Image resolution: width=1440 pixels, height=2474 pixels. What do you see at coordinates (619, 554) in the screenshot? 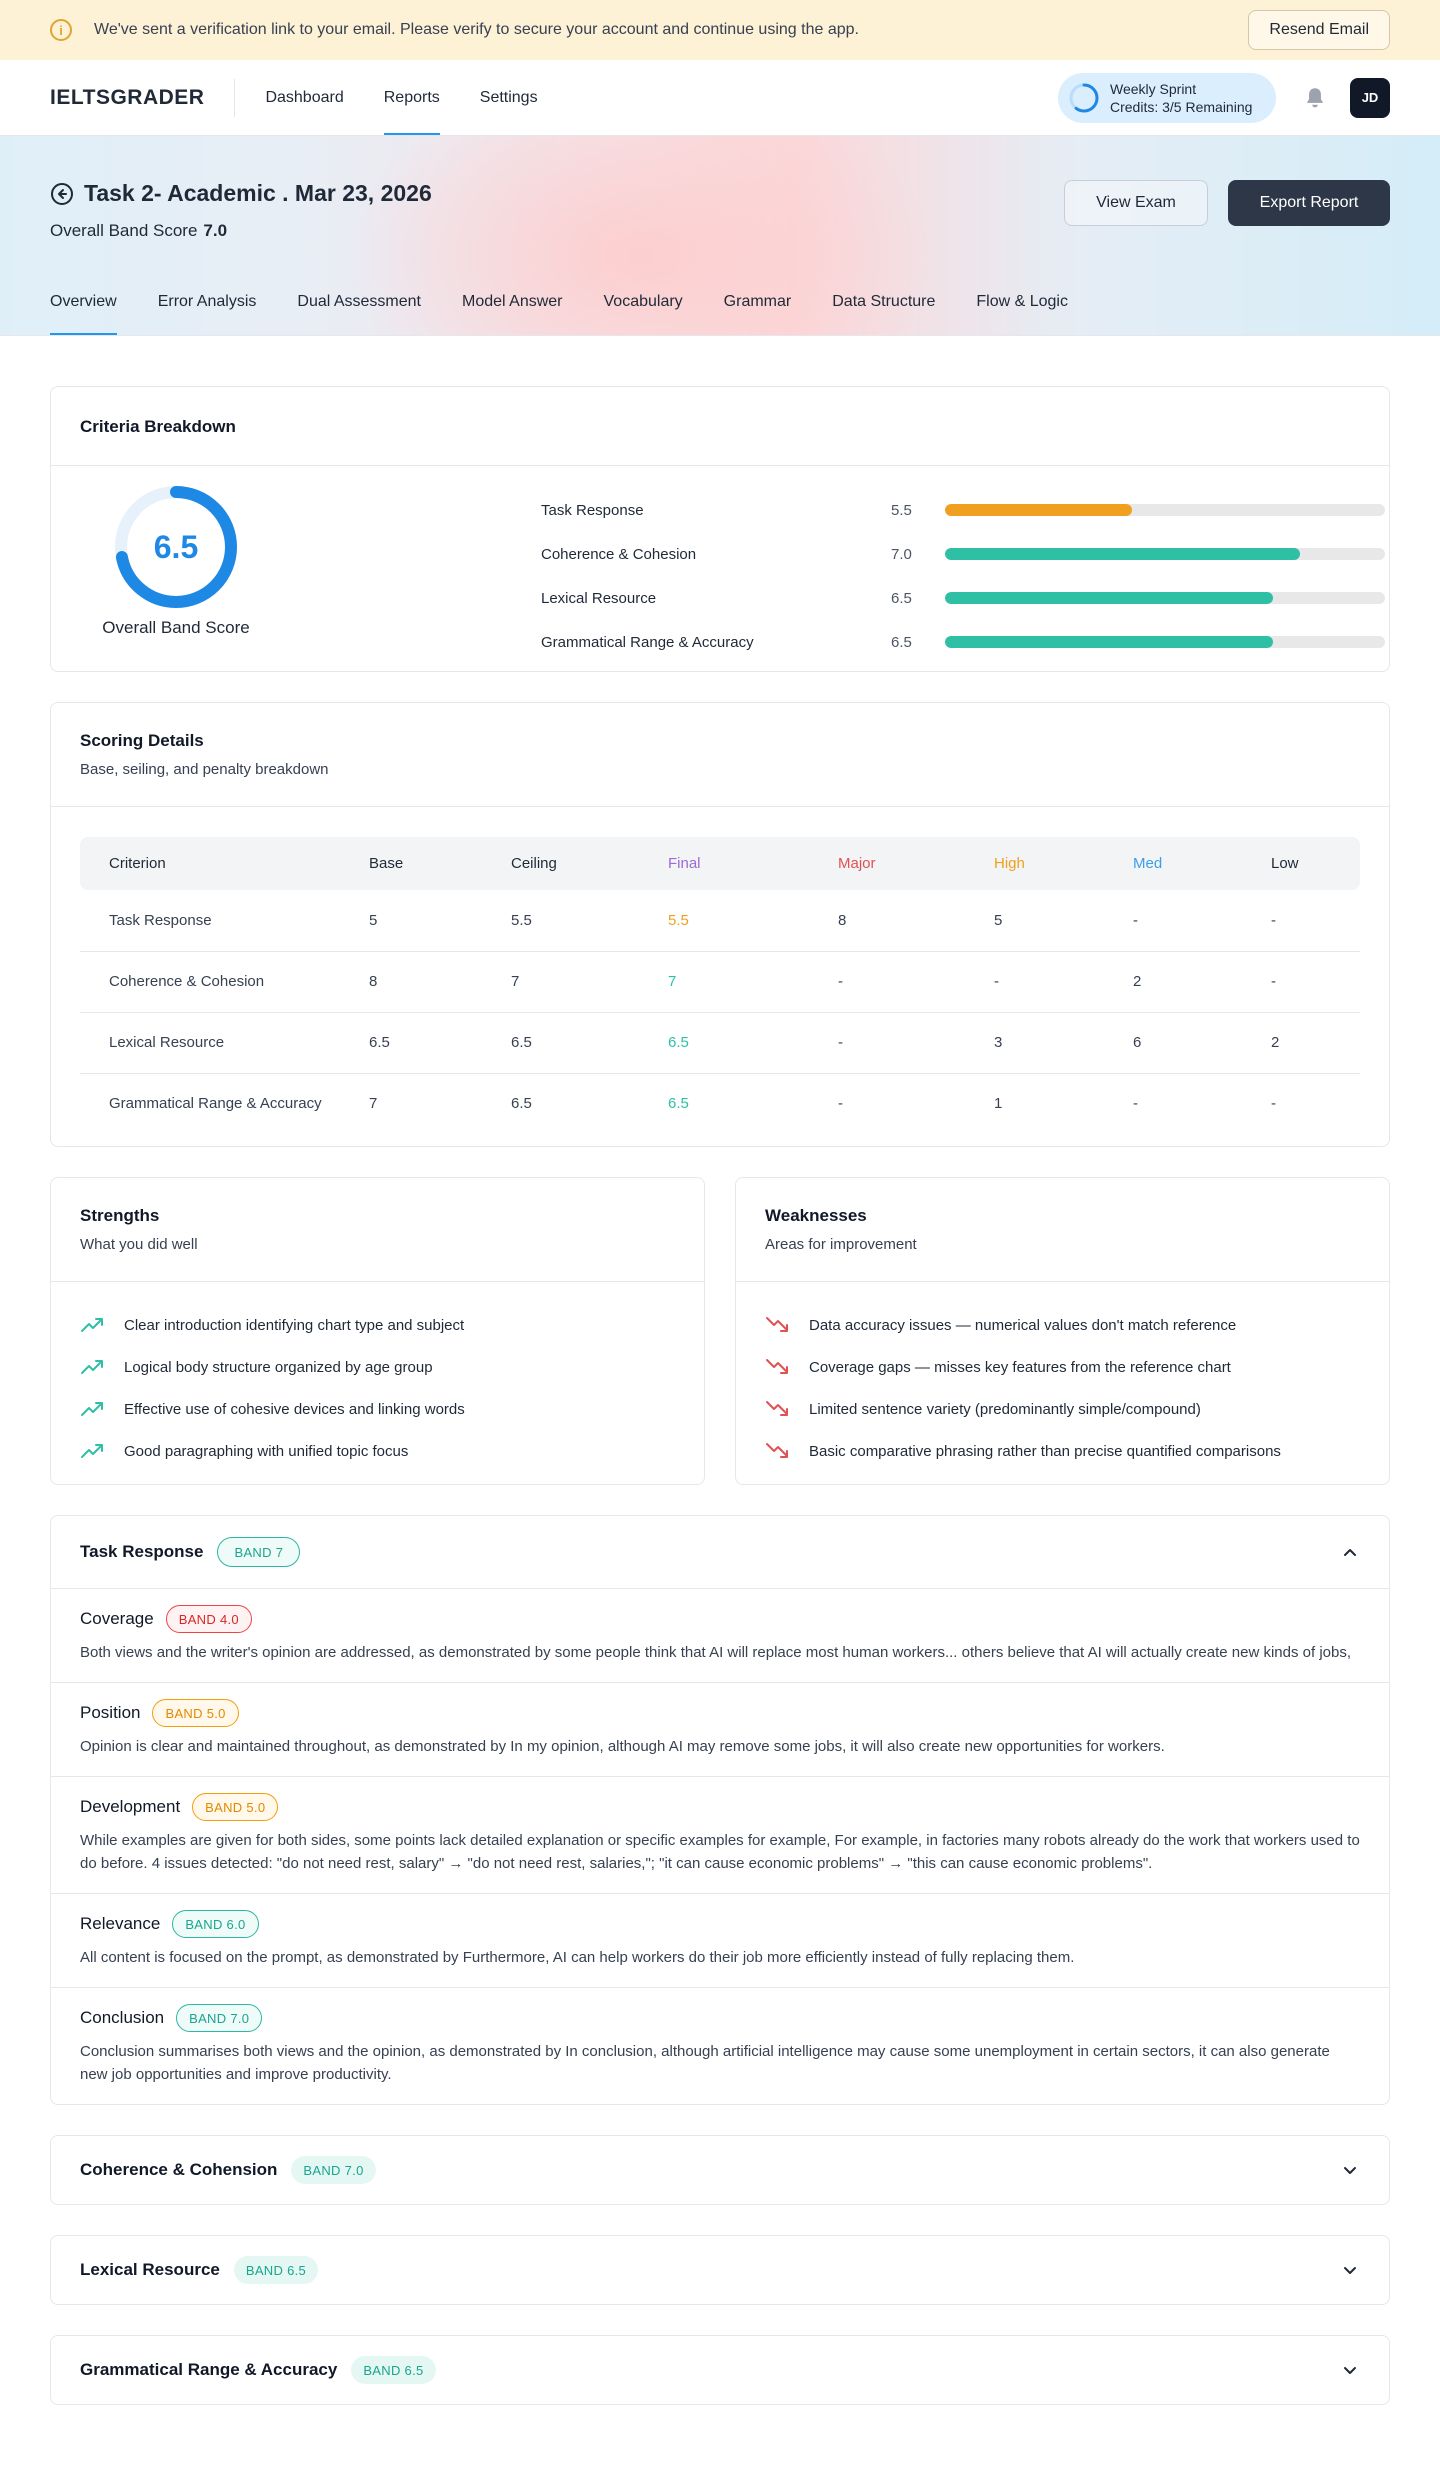
I see `criteria-name: Coherence & Cohesion` at bounding box center [619, 554].